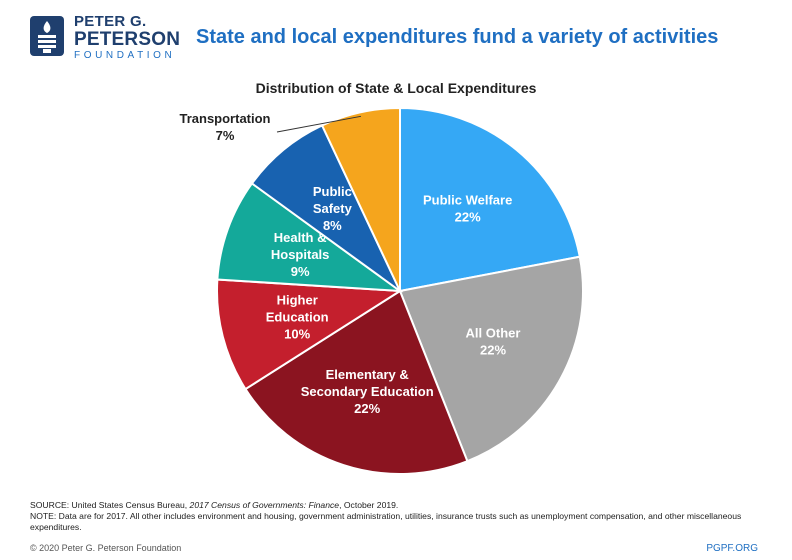  I want to click on label-public-safety: Public Safety 8%, so click(333, 208).